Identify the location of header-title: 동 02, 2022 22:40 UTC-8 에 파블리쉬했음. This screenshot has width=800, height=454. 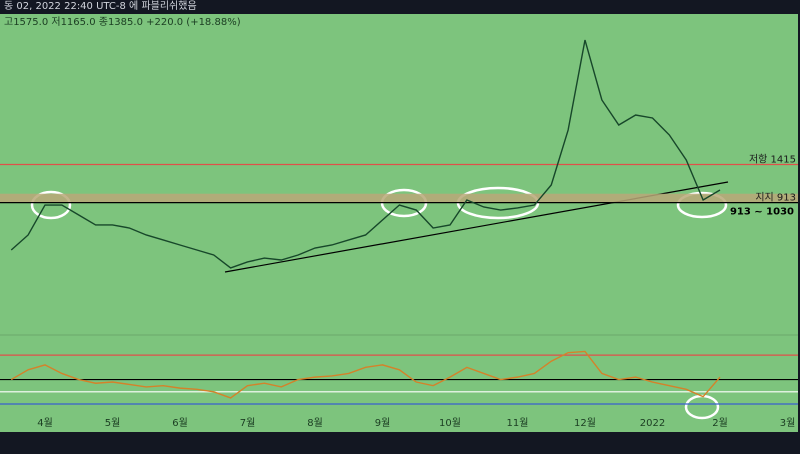
(100, 6).